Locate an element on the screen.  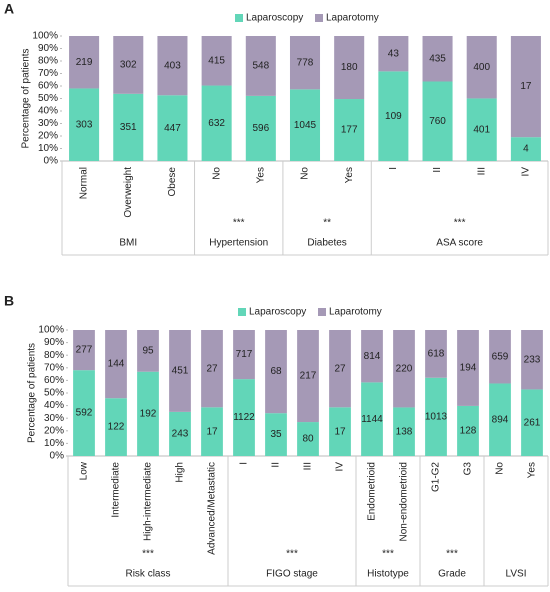
x-tick-label: No is located at coordinates (500, 468).